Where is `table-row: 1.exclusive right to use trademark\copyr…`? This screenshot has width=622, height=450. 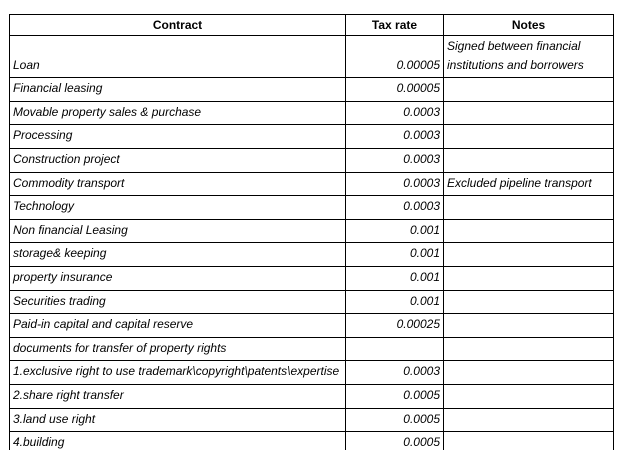
table-row: 1.exclusive right to use trademark\copyr… is located at coordinates (311, 372).